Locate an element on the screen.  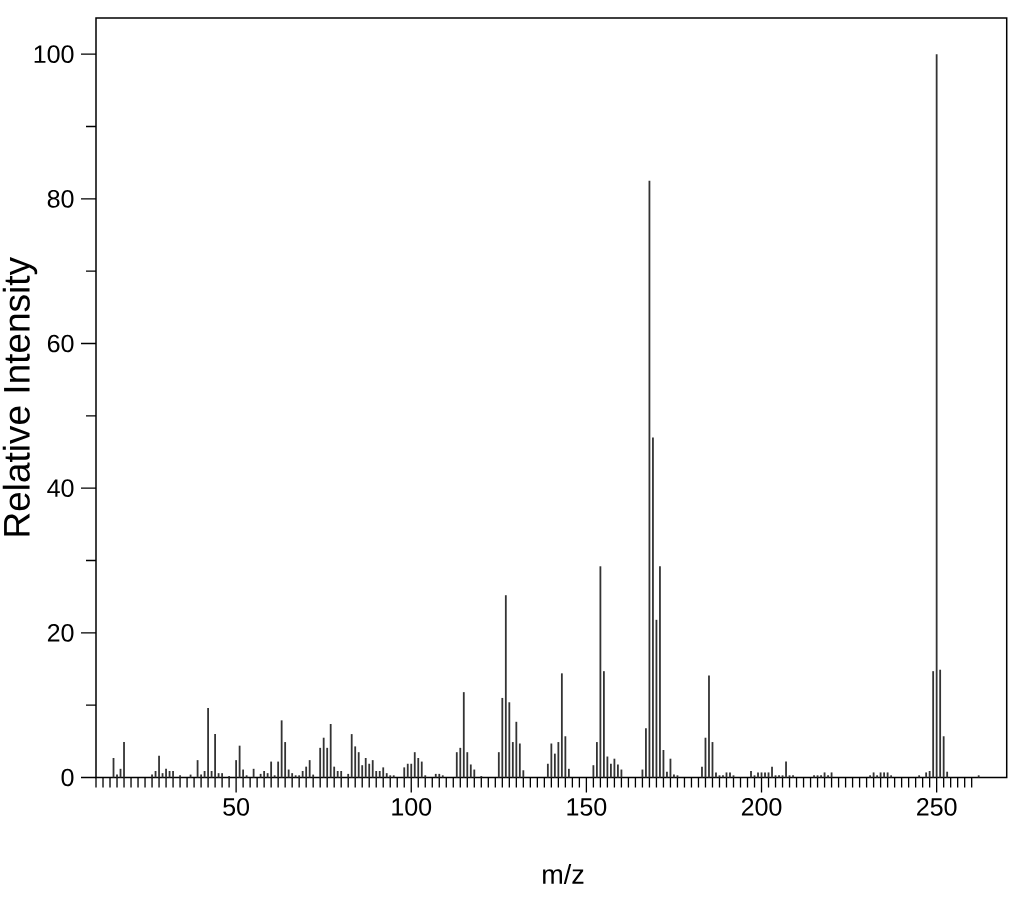
y-tick-label: 20 is located at coordinates (60, 632).